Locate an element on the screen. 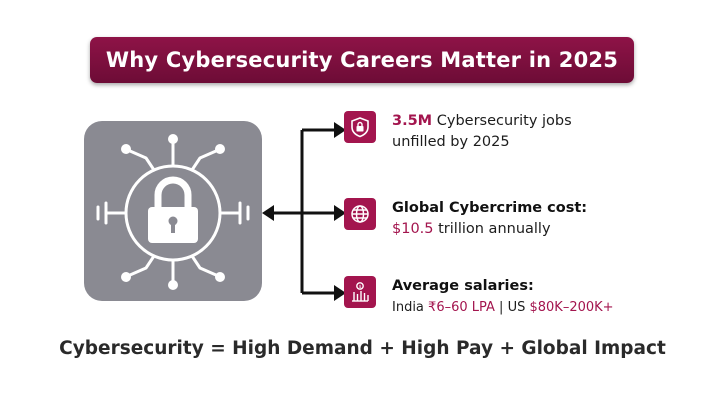 The width and height of the screenshot is (725, 410). stat-item-jobs: 3.5M Cybersecurity jobs unfilled by 2025 is located at coordinates (458, 132).